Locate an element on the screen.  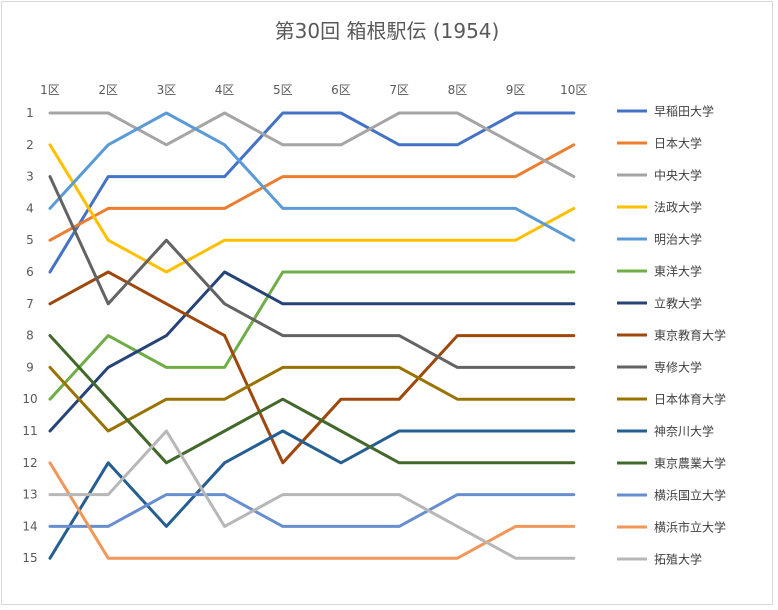
y-tick-label: 8 is located at coordinates (30, 336).